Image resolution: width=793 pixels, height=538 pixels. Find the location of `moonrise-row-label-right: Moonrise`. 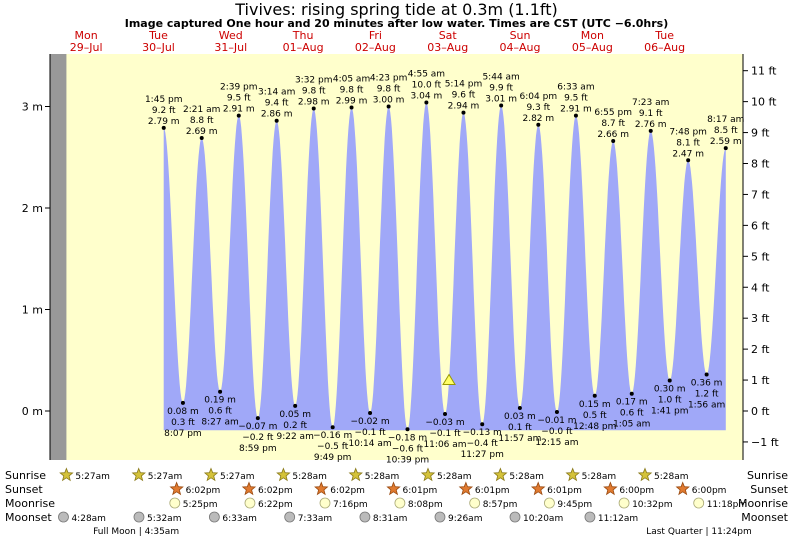

moonrise-row-label-right: Moonrise is located at coordinates (763, 503).